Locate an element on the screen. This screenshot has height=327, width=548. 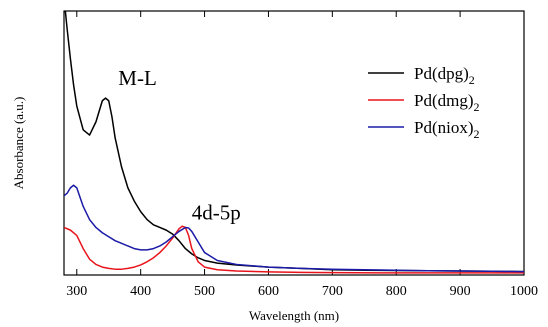
y-axis-title: Absorbance (a.u.) is located at coordinates (18, 143).